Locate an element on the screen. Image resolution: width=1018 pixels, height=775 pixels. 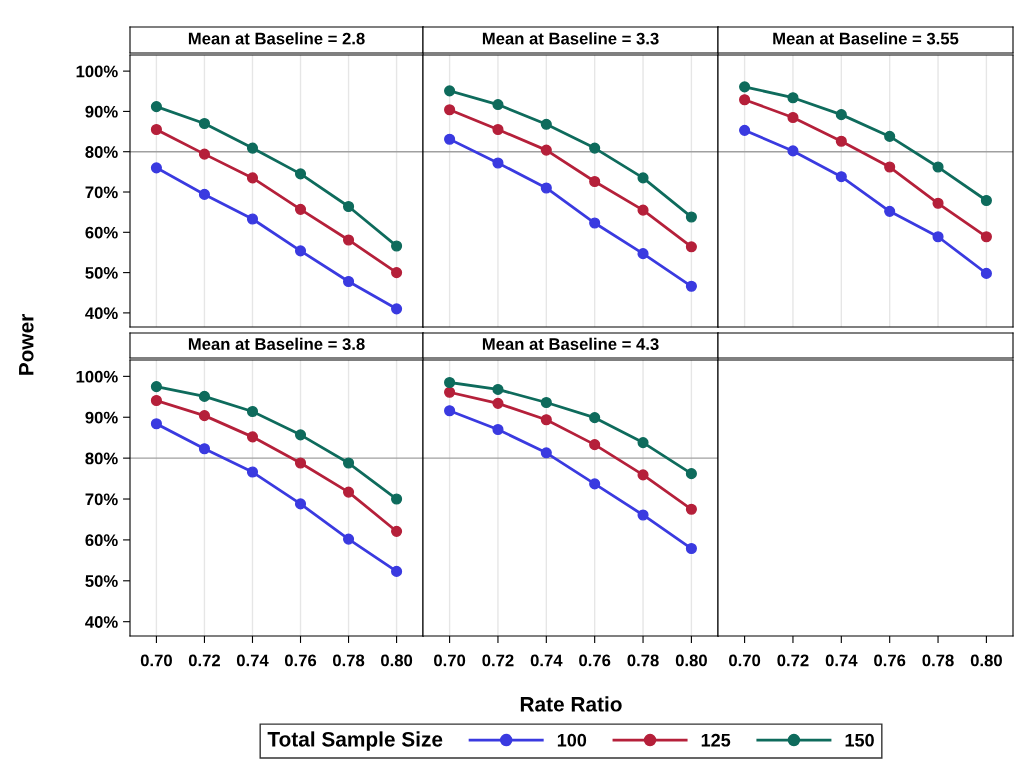
y-tick-label: 70% is located at coordinates (101, 192).